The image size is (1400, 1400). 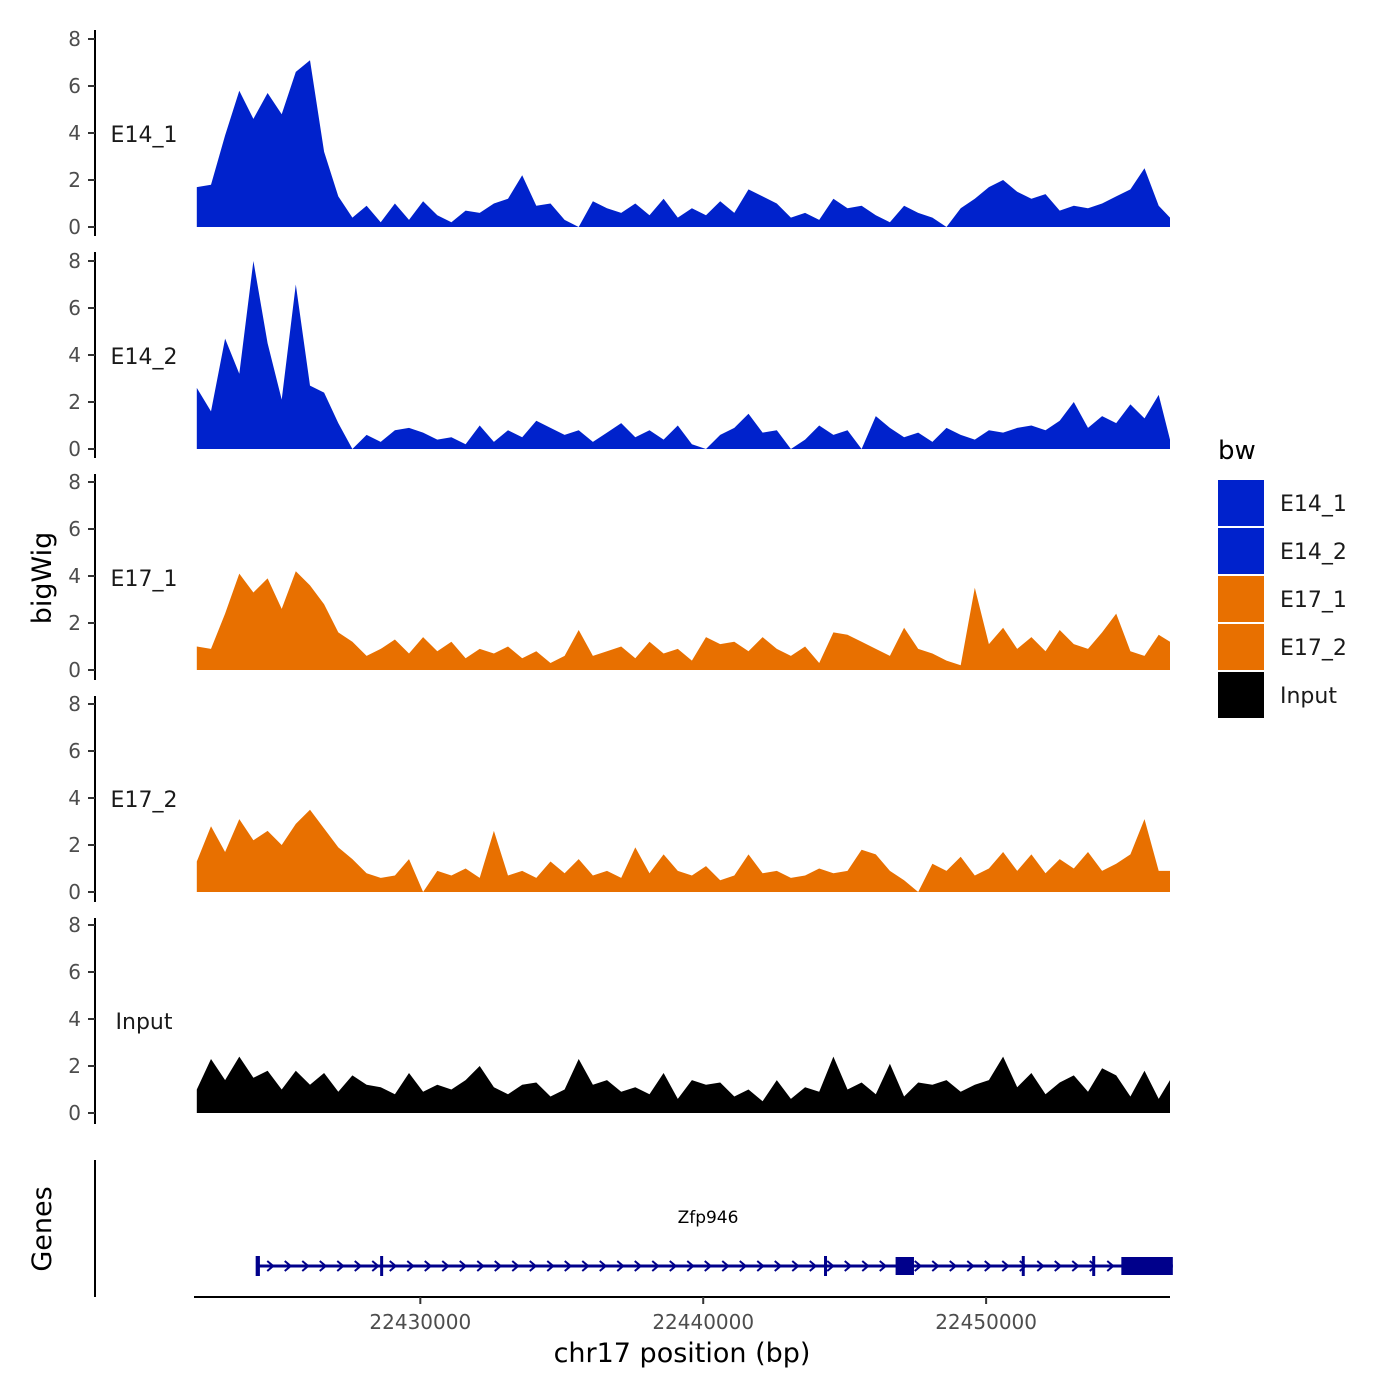 What do you see at coordinates (1237, 451) in the screenshot?
I see `legend-title: bw` at bounding box center [1237, 451].